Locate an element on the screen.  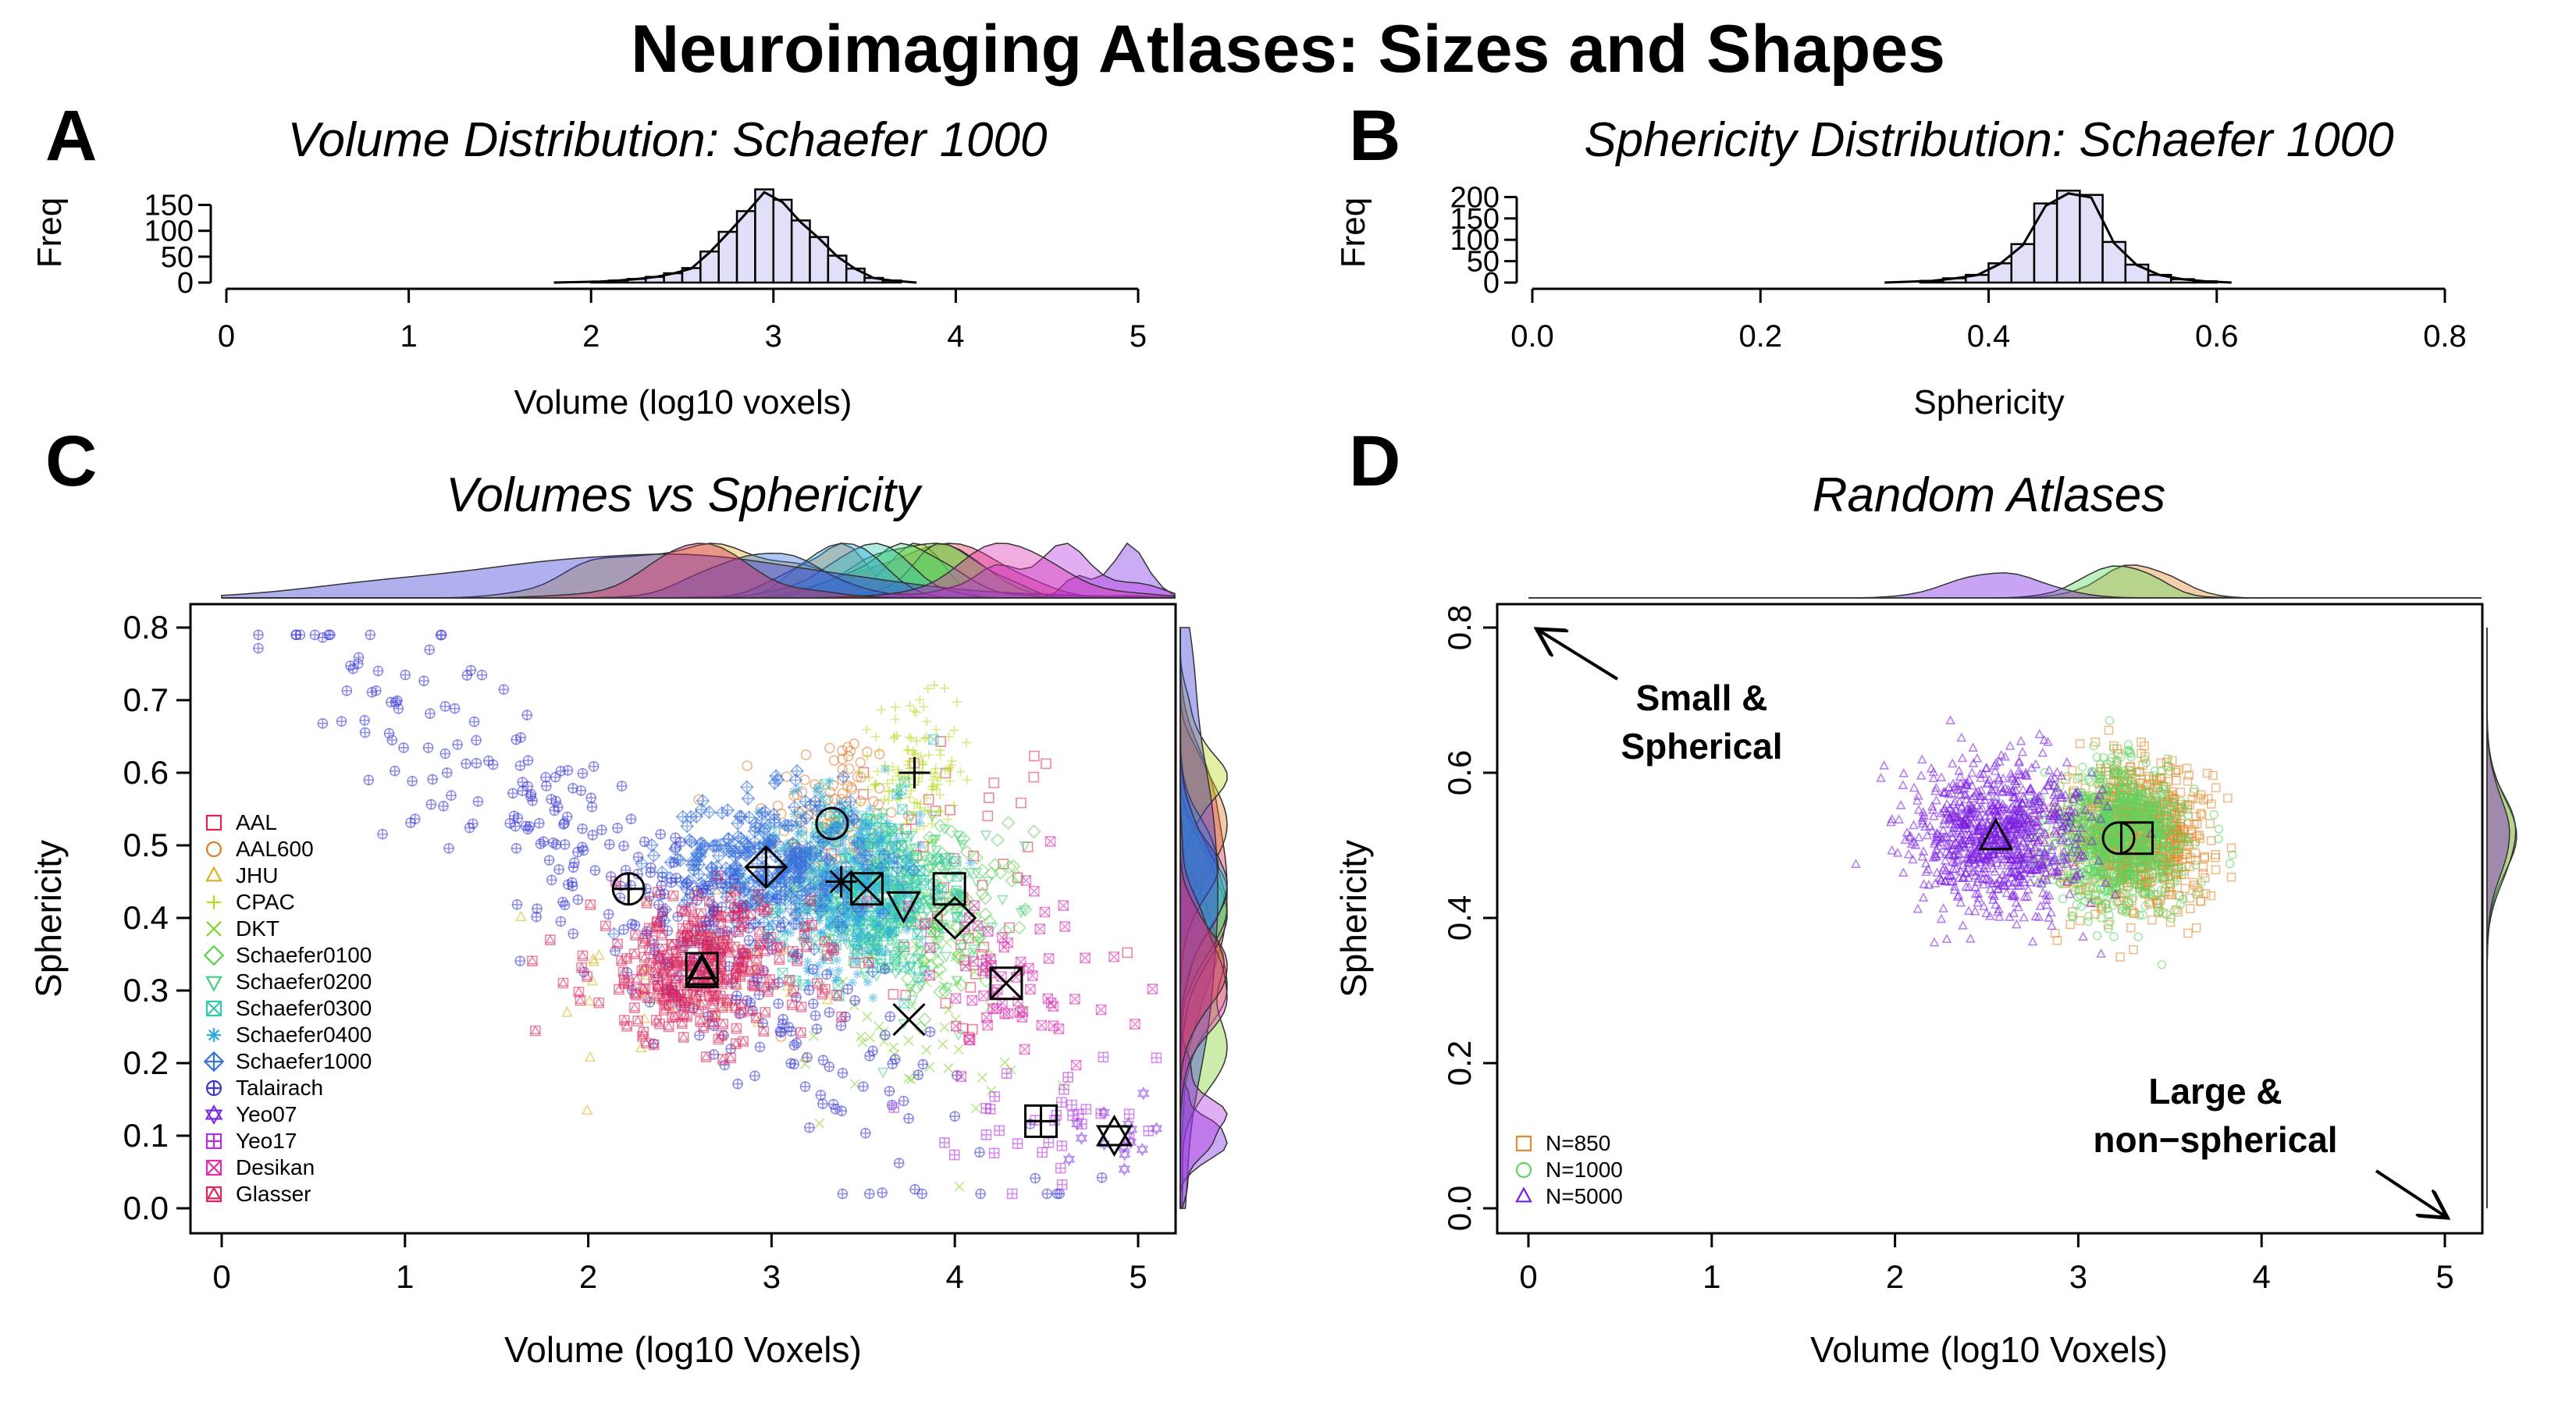
x-tick-label: 3 is located at coordinates (773, 337).